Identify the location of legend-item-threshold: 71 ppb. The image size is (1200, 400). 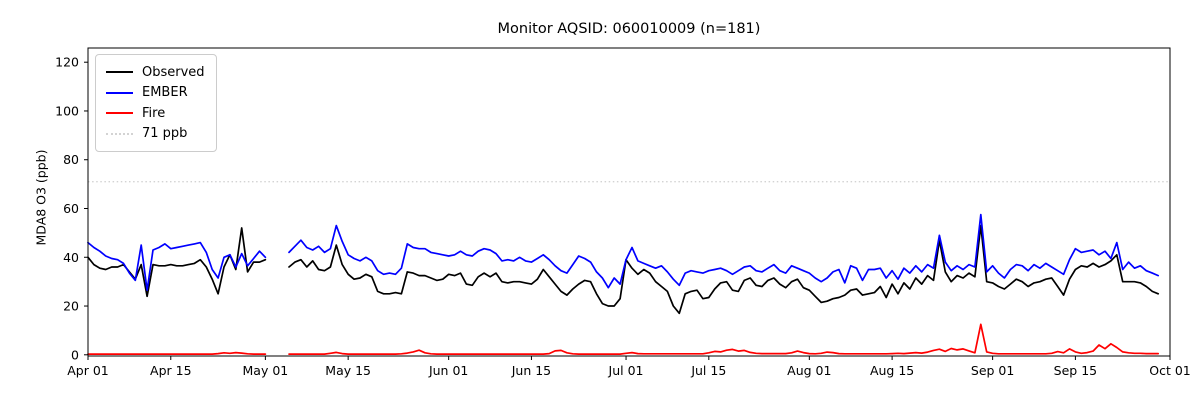
(155, 134).